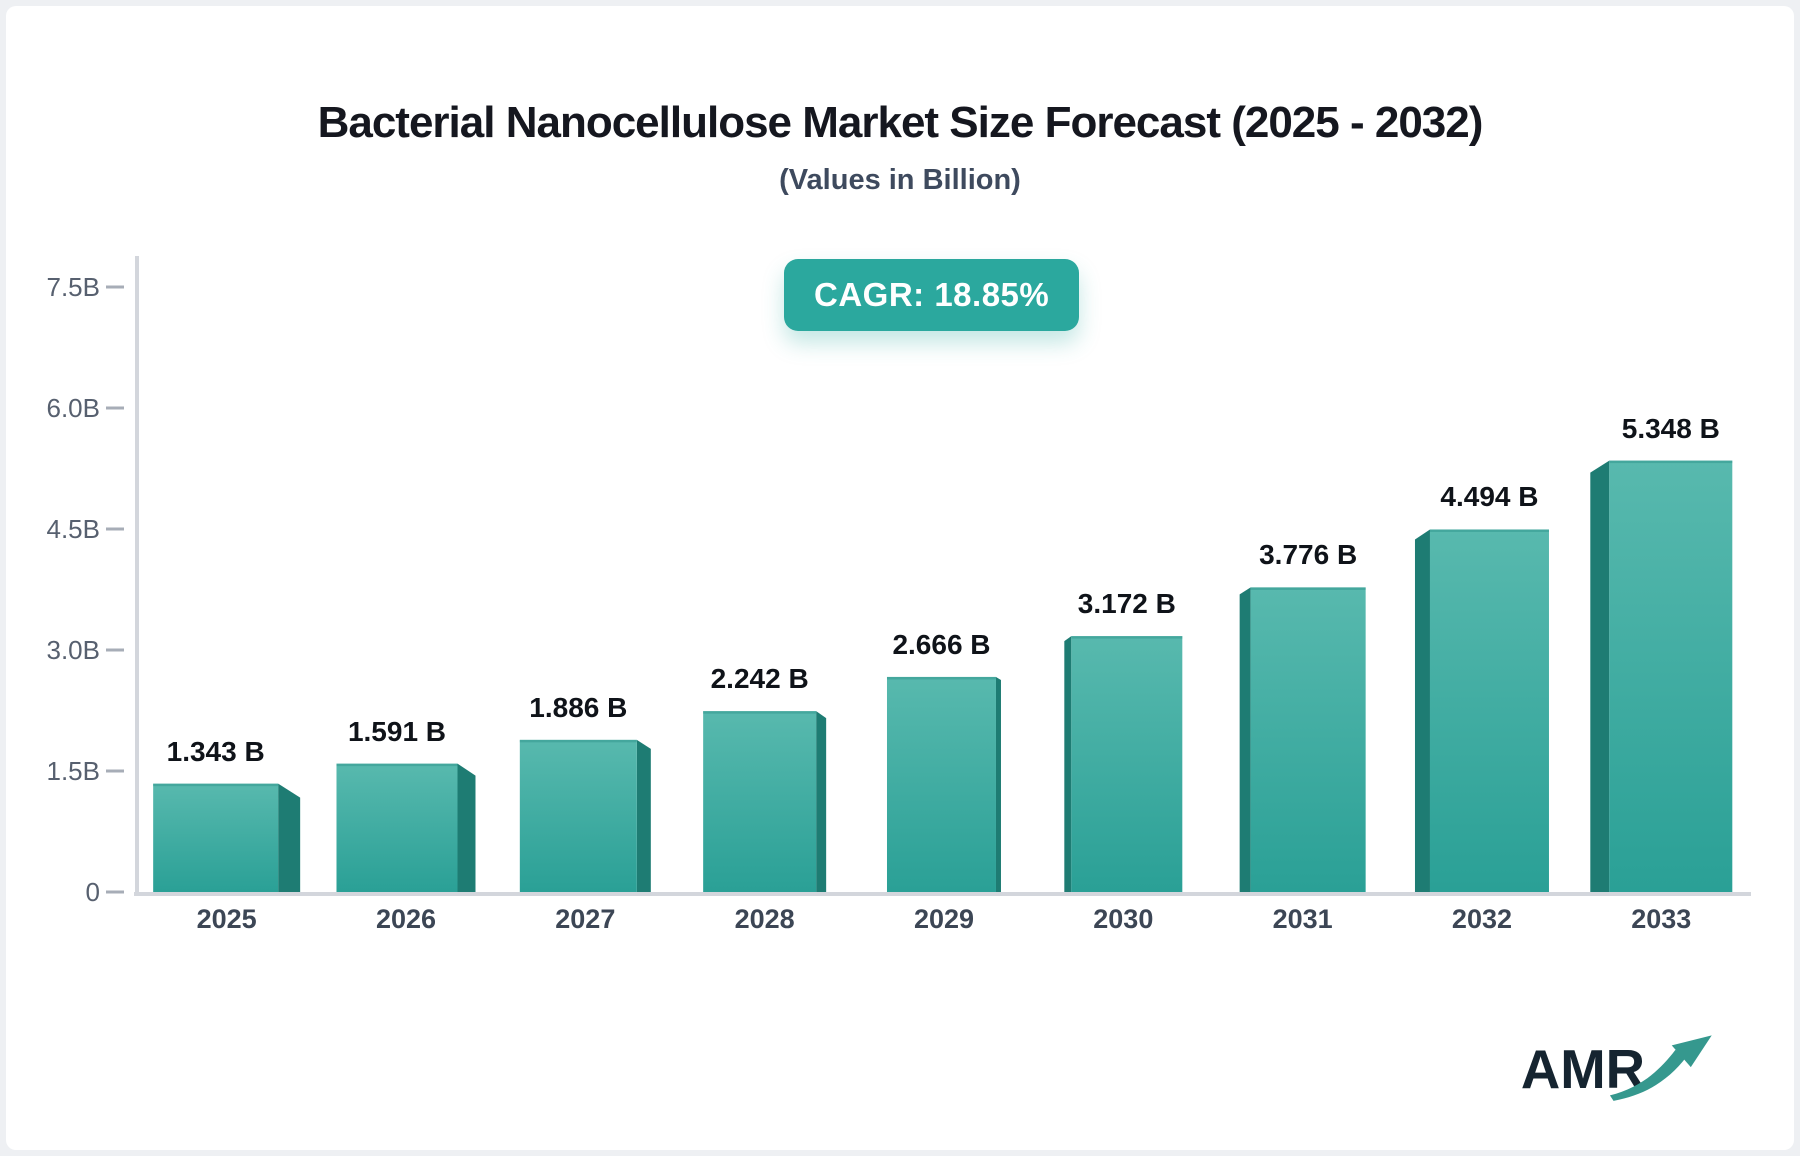  I want to click on bar-side-face-2025, so click(289, 837).